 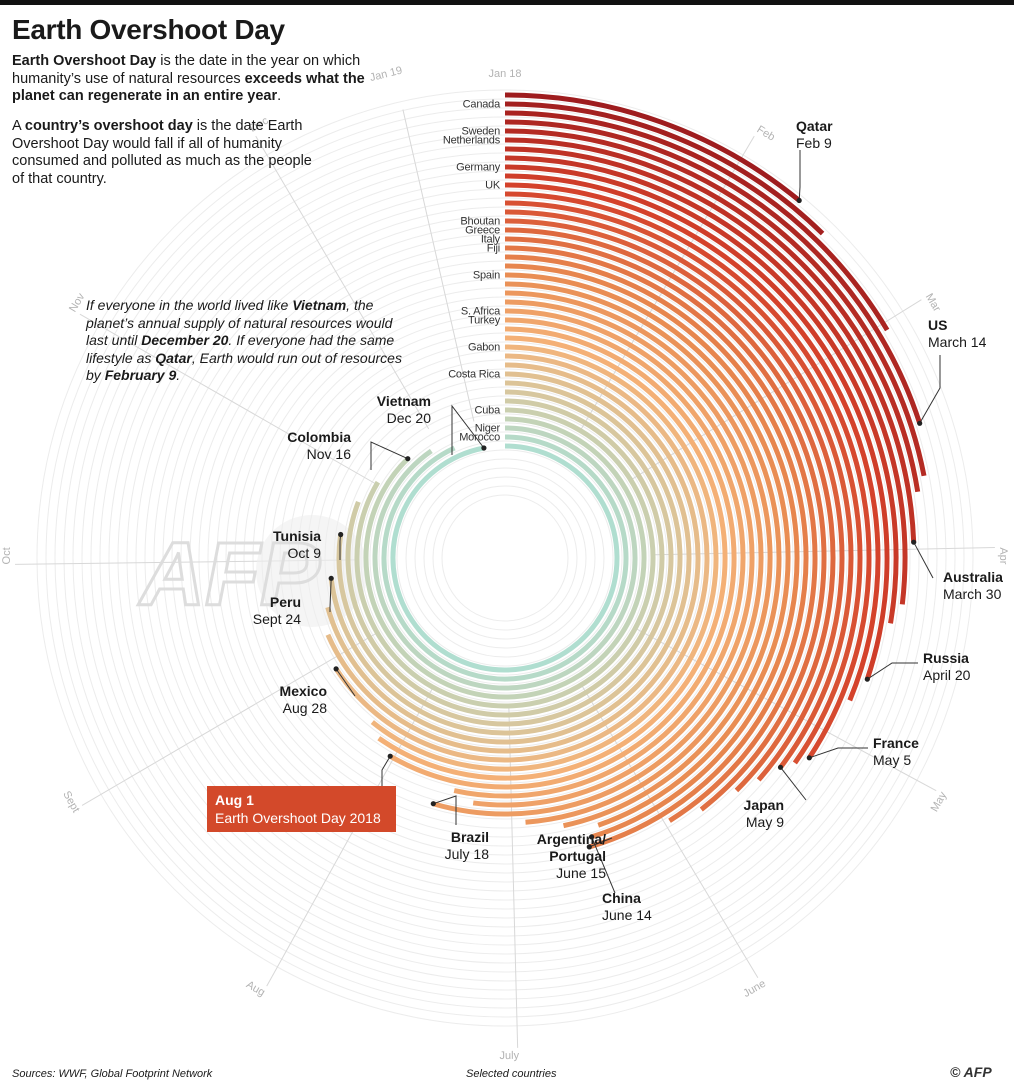 I want to click on callout-label: Earth Overshoot Day 2018, so click(x=298, y=818).